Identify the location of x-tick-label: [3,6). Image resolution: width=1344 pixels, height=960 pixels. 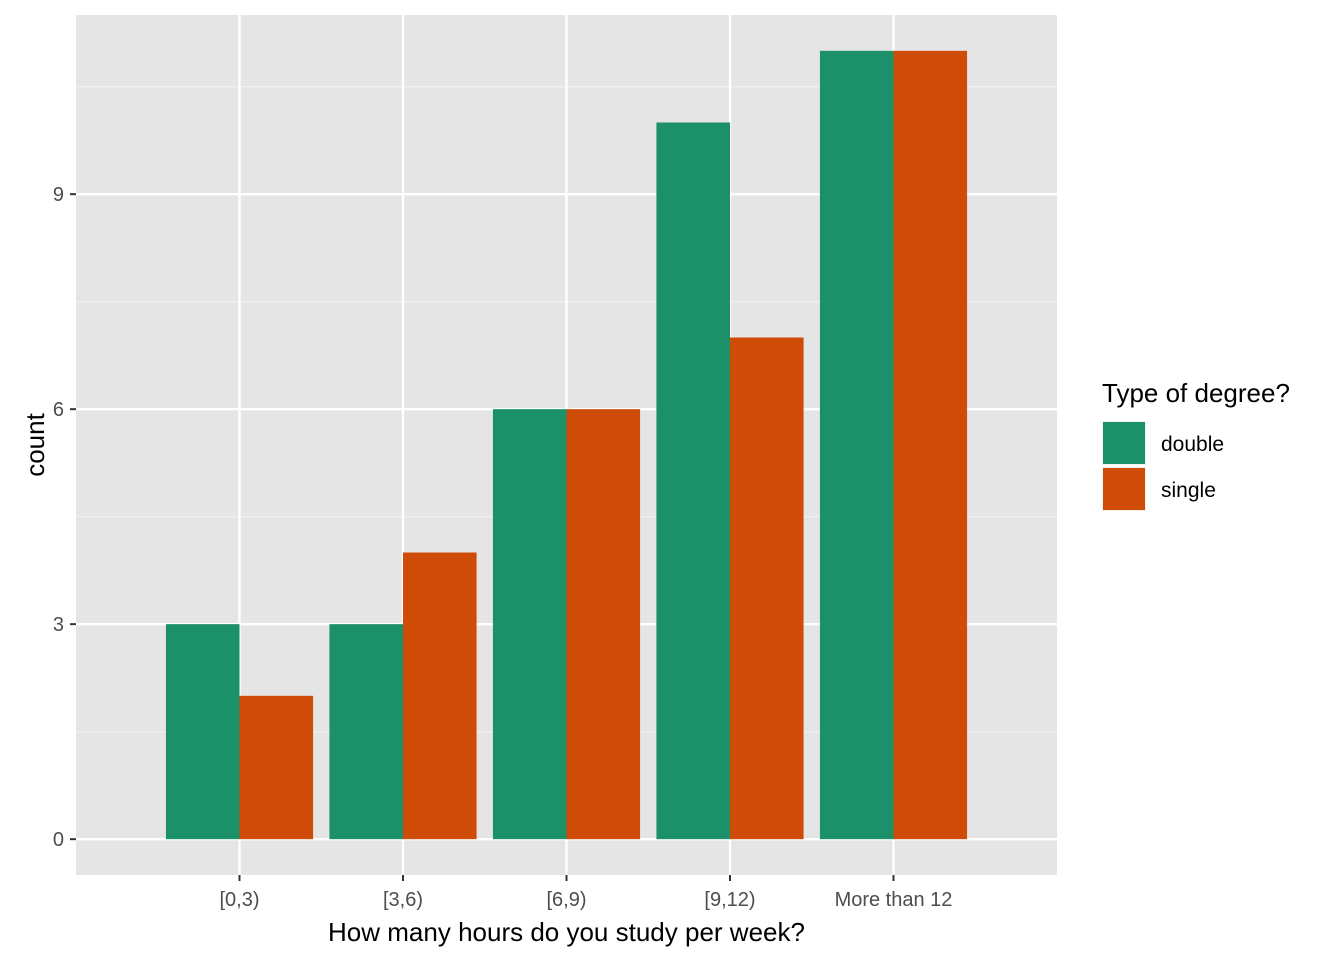
(403, 900).